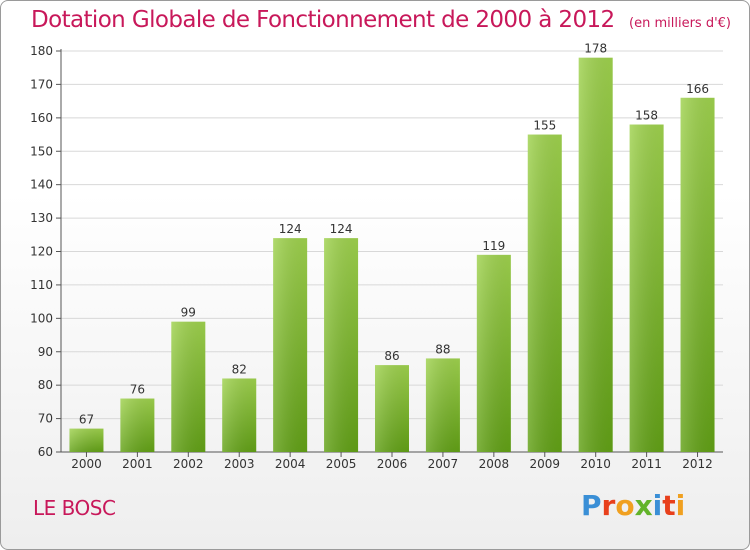  What do you see at coordinates (45, 385) in the screenshot?
I see `y-tick-label: 80` at bounding box center [45, 385].